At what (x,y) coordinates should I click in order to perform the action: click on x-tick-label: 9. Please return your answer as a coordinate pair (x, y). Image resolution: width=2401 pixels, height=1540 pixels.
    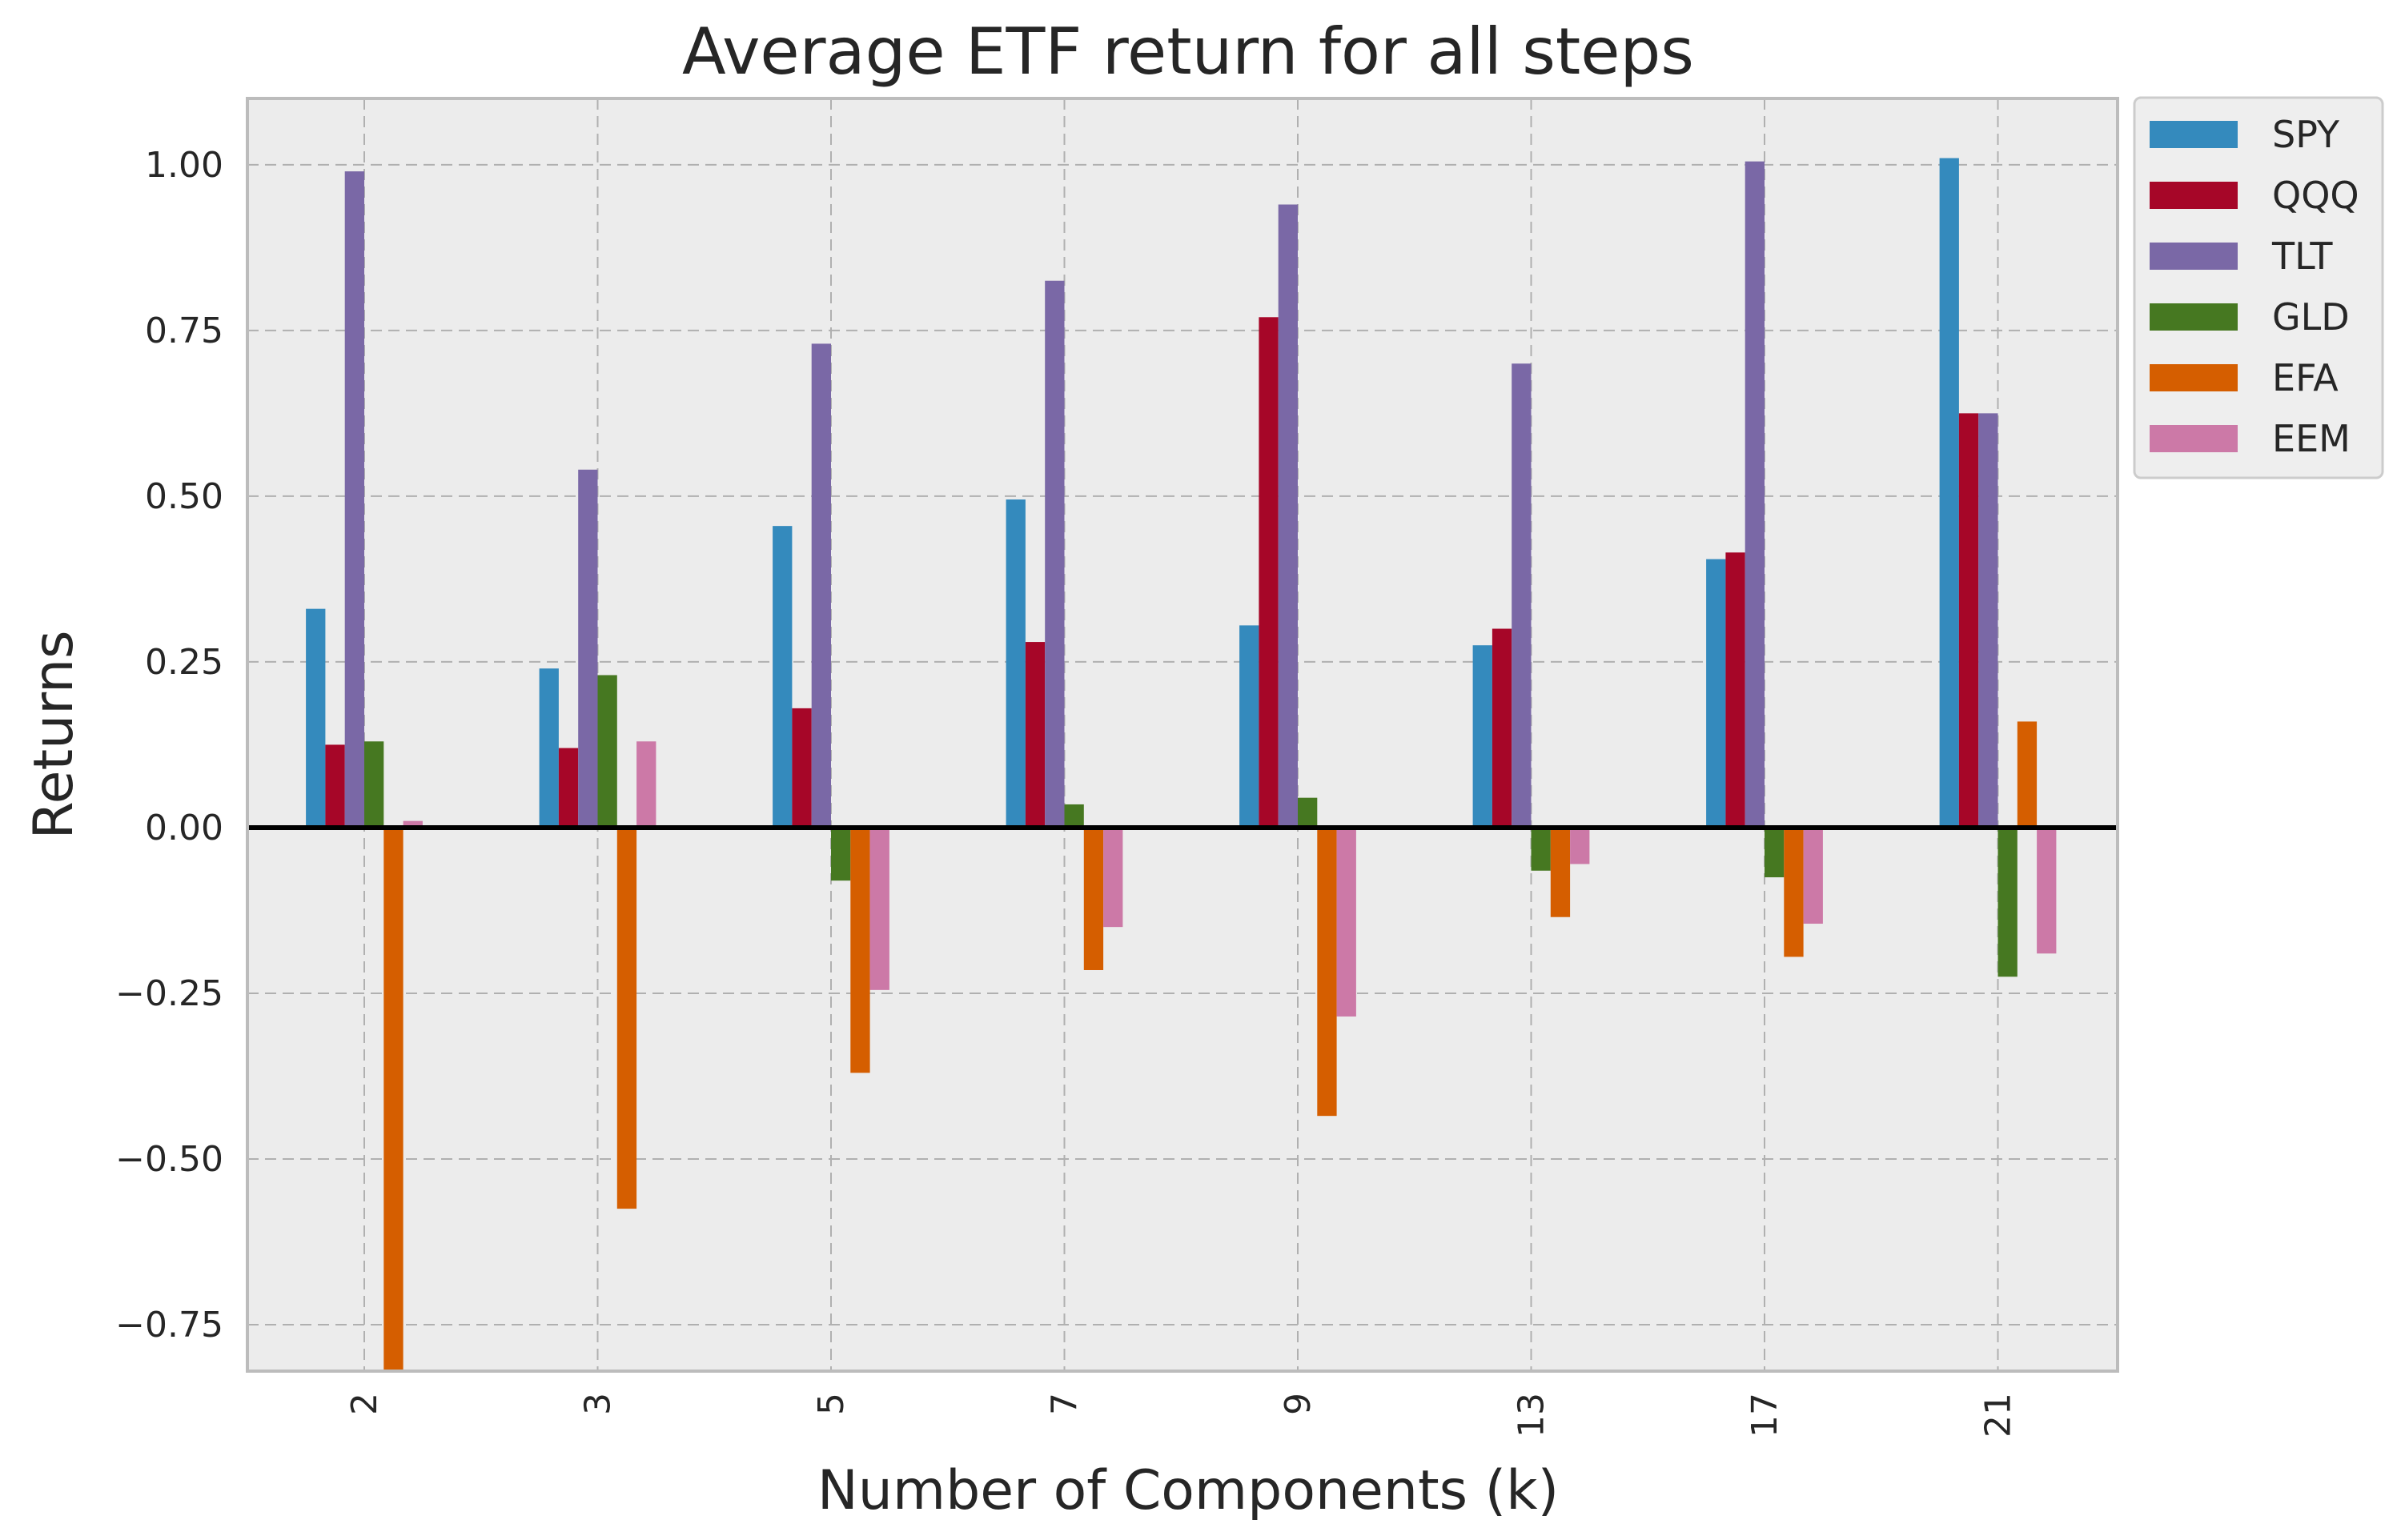
    Looking at the image, I should click on (1298, 1404).